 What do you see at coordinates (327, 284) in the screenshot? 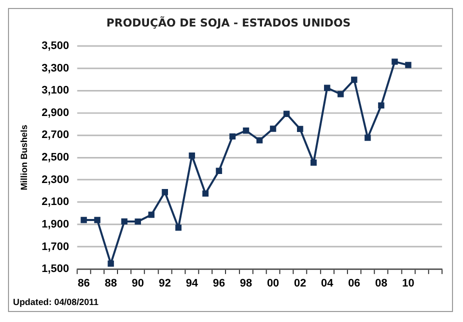
I see `x-tick-label: 04` at bounding box center [327, 284].